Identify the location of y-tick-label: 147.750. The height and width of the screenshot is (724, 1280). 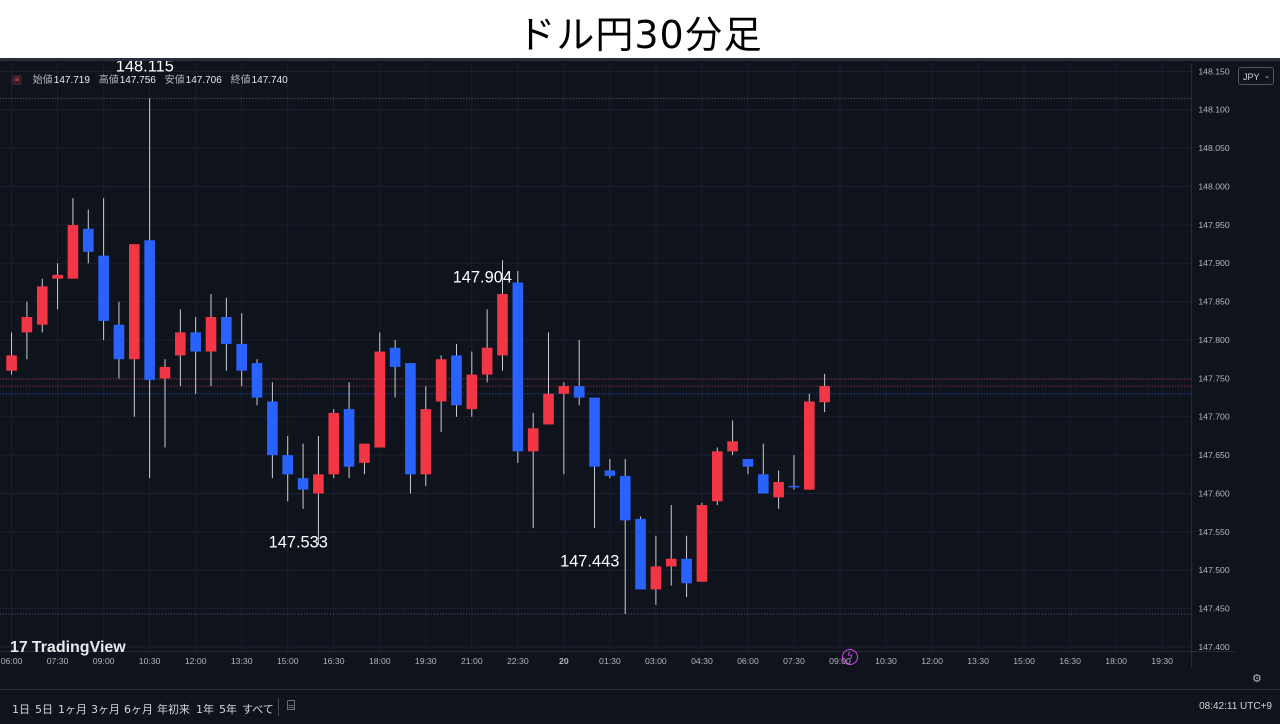
(1214, 378).